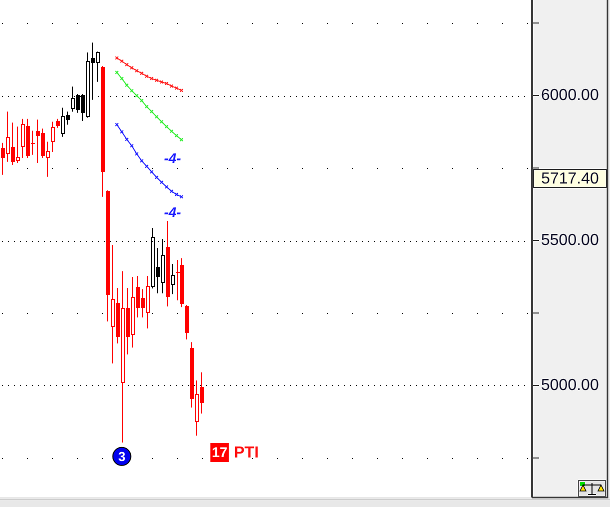 The height and width of the screenshot is (507, 610). I want to click on y-tick-label: 5000.00, so click(570, 385).